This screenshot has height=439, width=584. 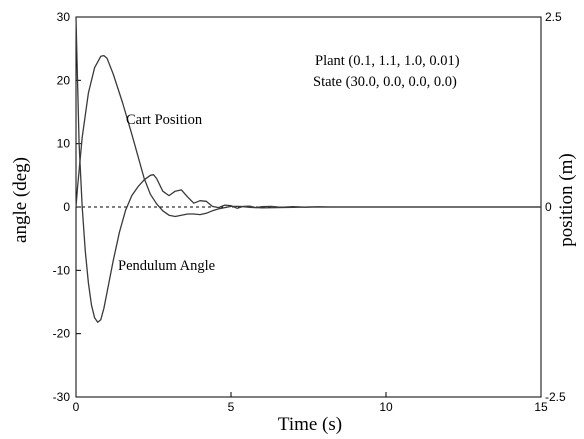 What do you see at coordinates (20, 200) in the screenshot?
I see `y-axis-label-left: angle (deg)` at bounding box center [20, 200].